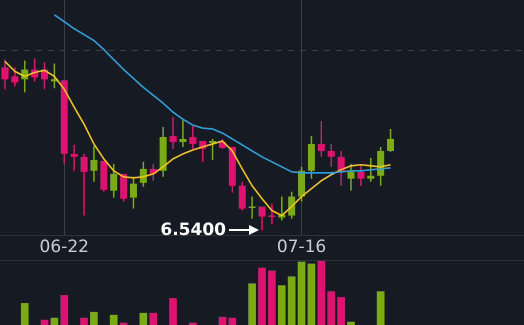  What do you see at coordinates (301, 247) in the screenshot?
I see `x-tick-label: 07-16` at bounding box center [301, 247].